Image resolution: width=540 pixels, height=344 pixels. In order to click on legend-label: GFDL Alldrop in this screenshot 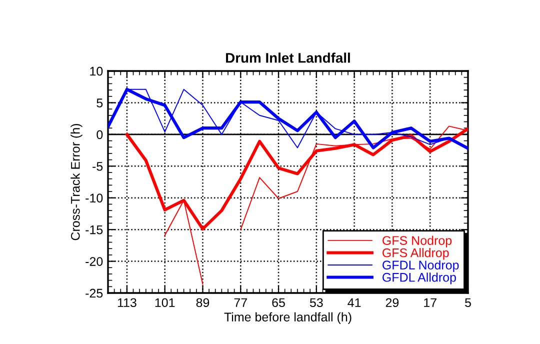, I will do `click(419, 278)`.